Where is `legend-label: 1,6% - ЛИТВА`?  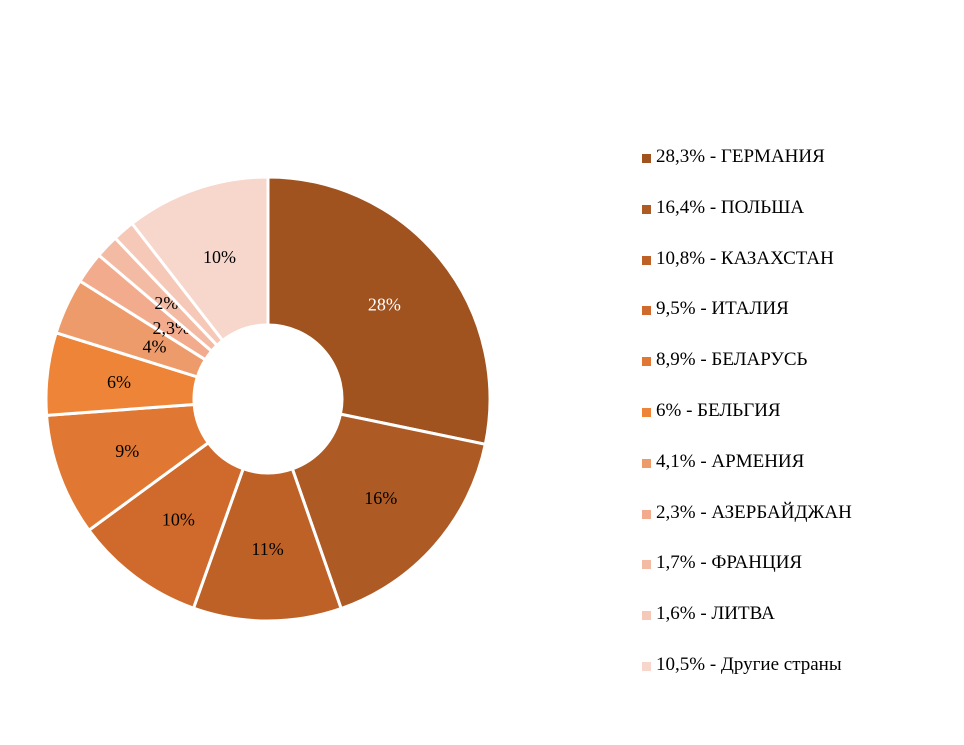
legend-label: 1,6% - ЛИТВА is located at coordinates (715, 614).